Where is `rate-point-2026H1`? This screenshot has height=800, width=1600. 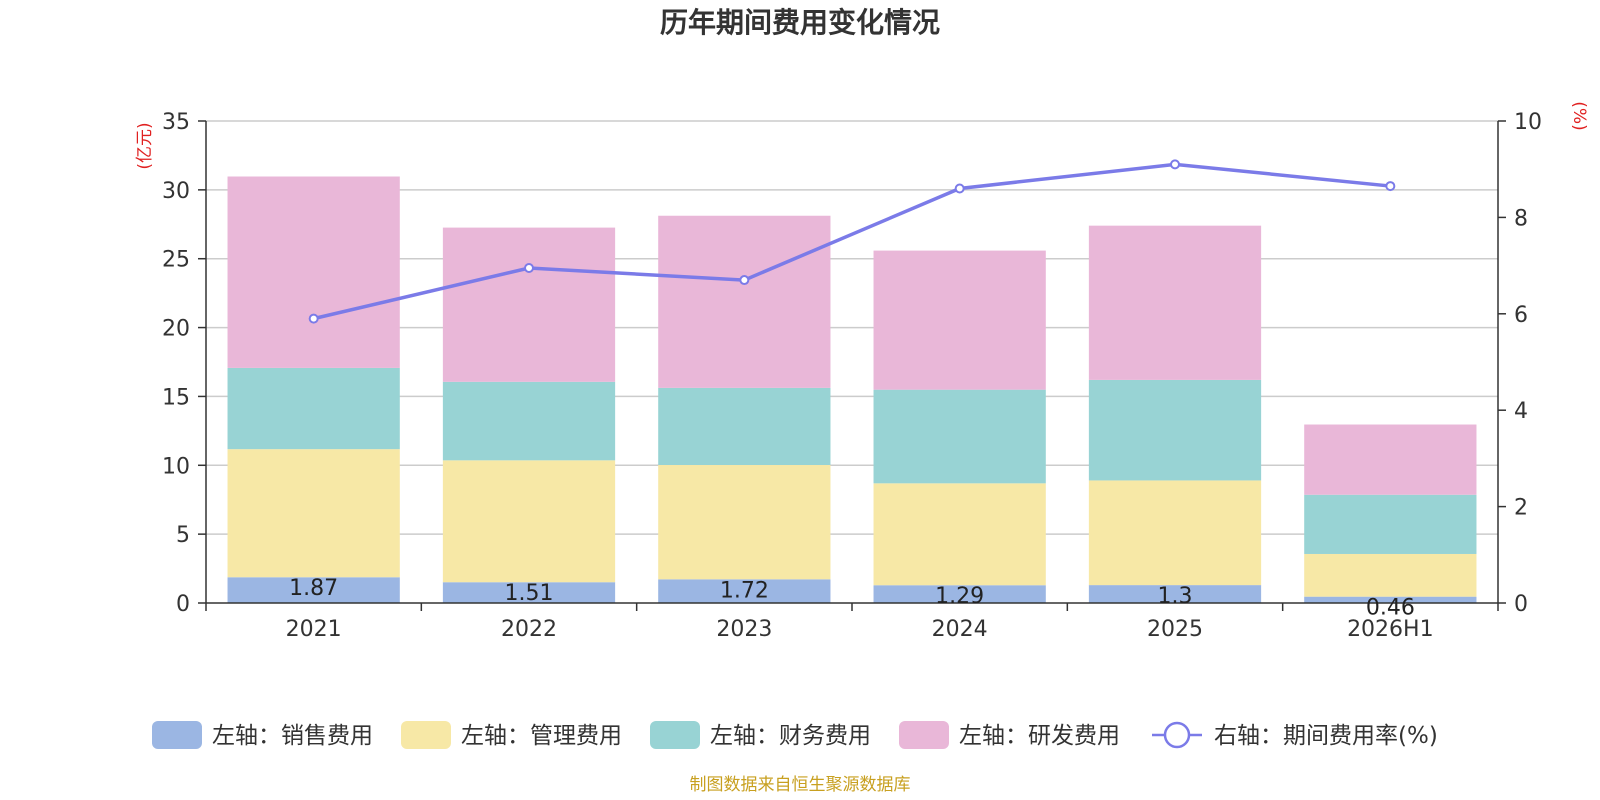
rate-point-2026H1 is located at coordinates (1390, 186).